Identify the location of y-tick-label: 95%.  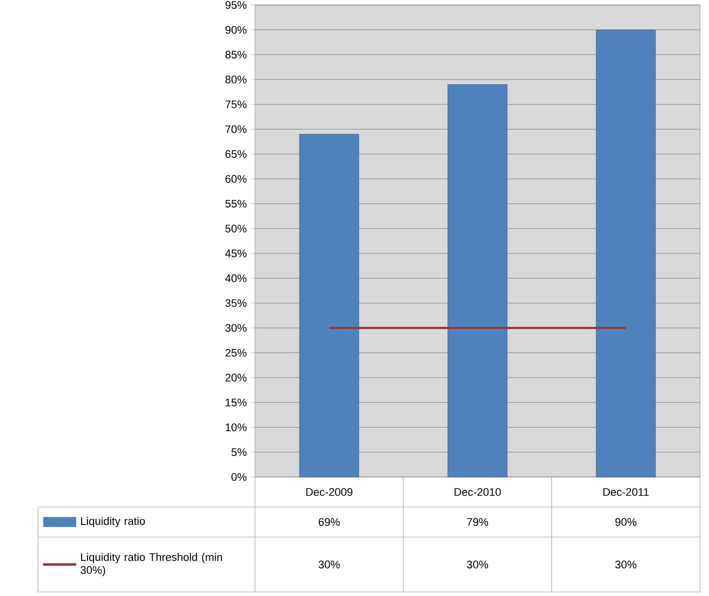
(235, 5).